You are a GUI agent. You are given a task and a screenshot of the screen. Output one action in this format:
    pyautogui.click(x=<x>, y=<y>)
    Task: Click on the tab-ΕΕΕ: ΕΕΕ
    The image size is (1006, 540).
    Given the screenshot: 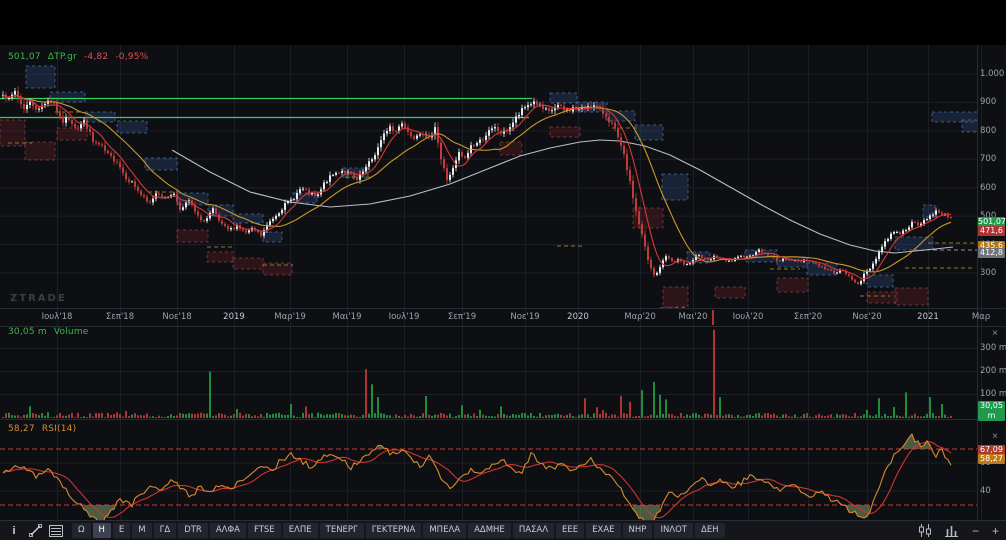 What is the action you would take?
    pyautogui.click(x=570, y=530)
    